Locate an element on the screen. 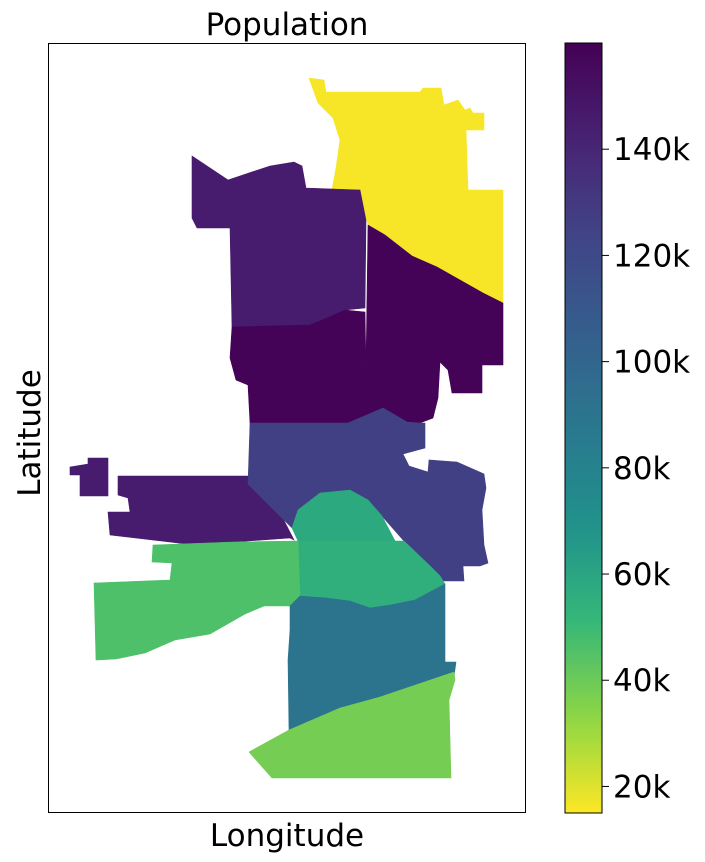  colorbar-tick-label: 120k is located at coordinates (651, 256).